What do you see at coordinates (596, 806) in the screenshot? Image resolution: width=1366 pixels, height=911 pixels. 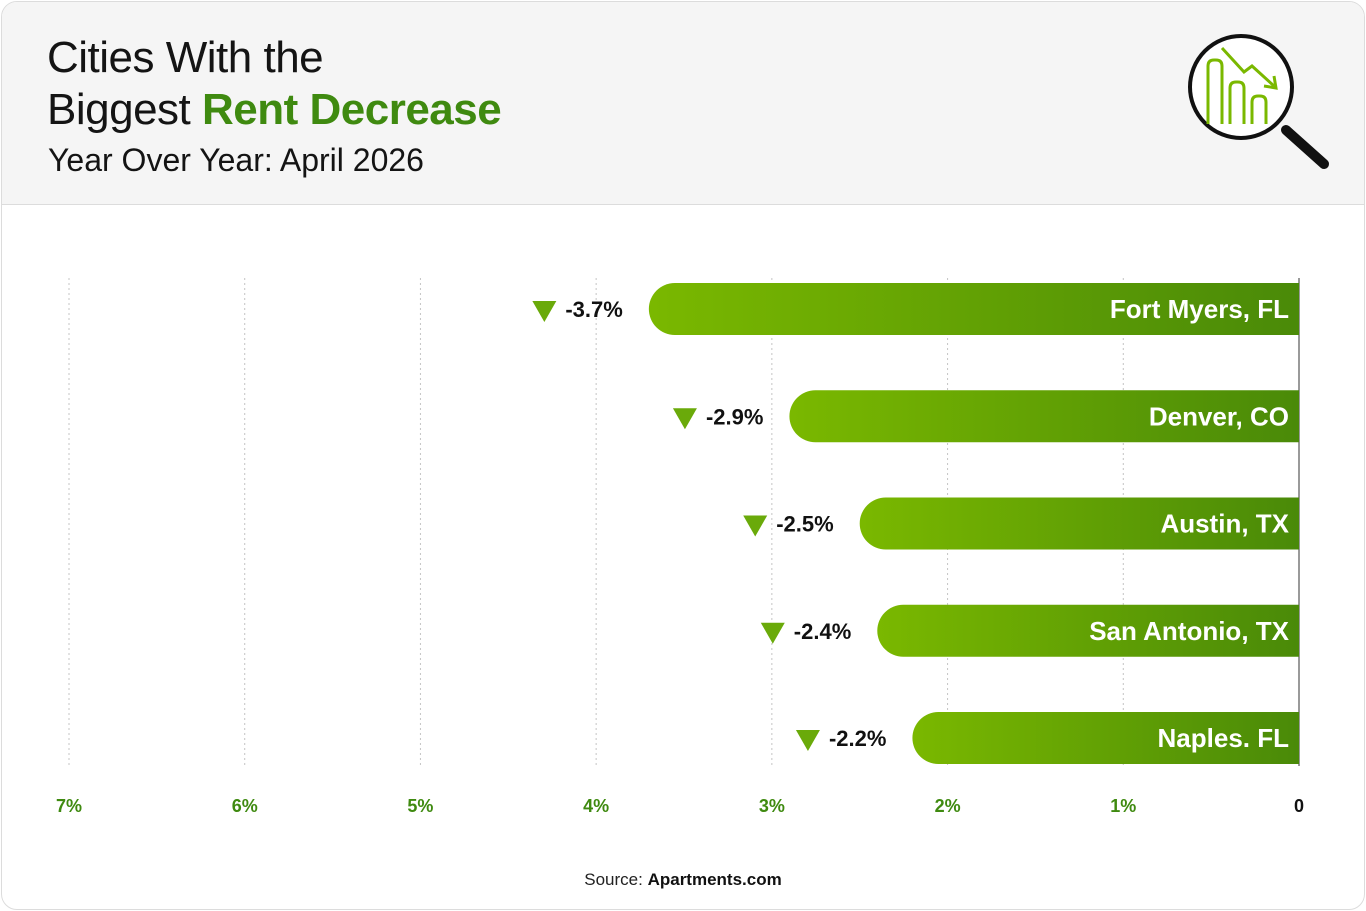 I see `x-tick-label: 4%` at bounding box center [596, 806].